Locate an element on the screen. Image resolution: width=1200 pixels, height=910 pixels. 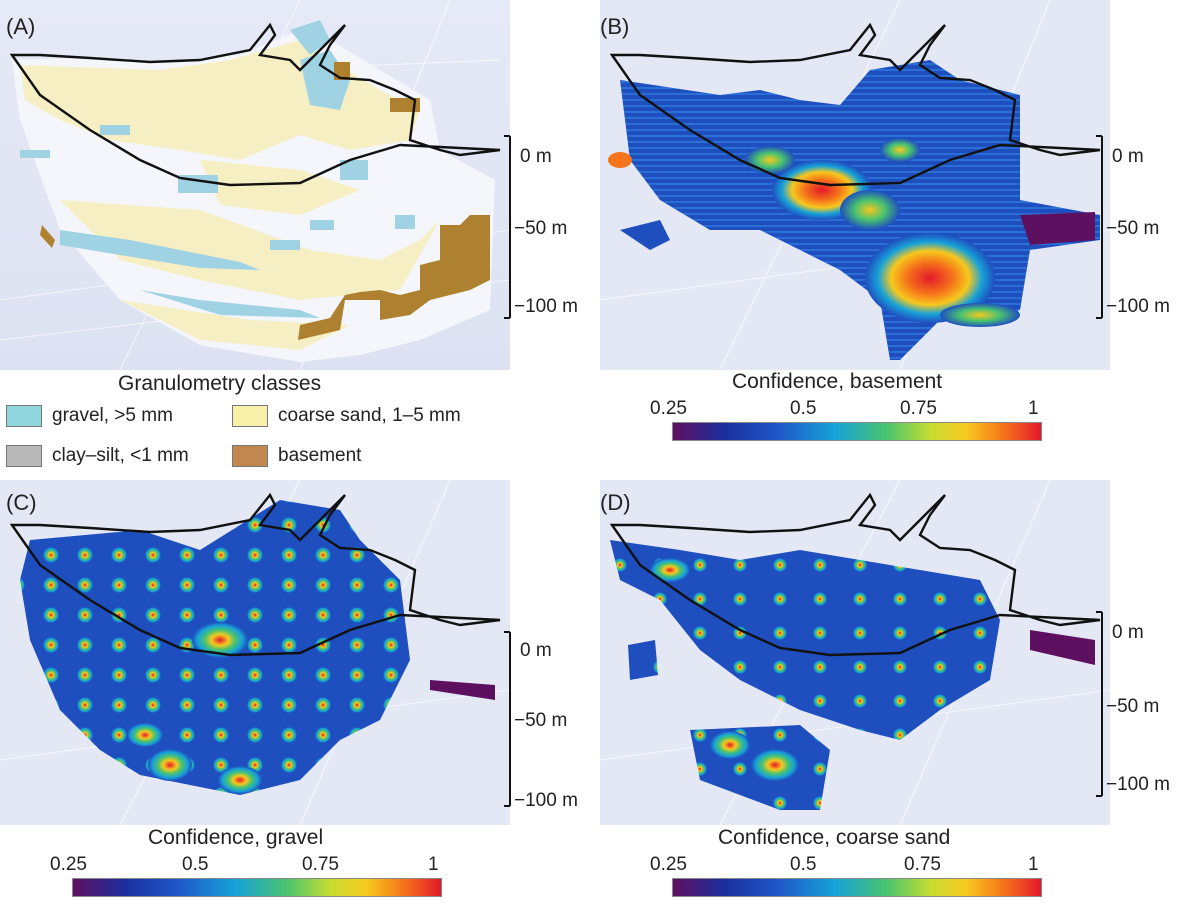
depth-scale-a: 0 m −50 m −100 m is located at coordinates (550, 230).